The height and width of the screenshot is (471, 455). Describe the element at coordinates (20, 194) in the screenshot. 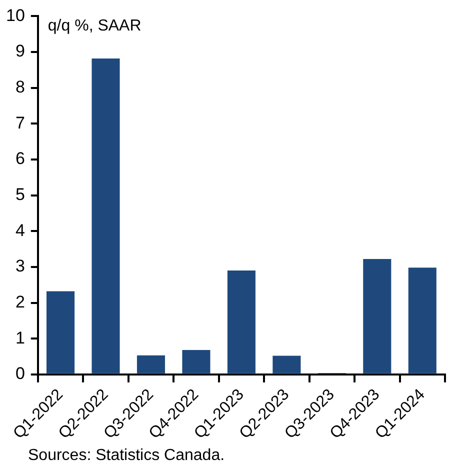

I see `y-tick-label: 5` at that location.